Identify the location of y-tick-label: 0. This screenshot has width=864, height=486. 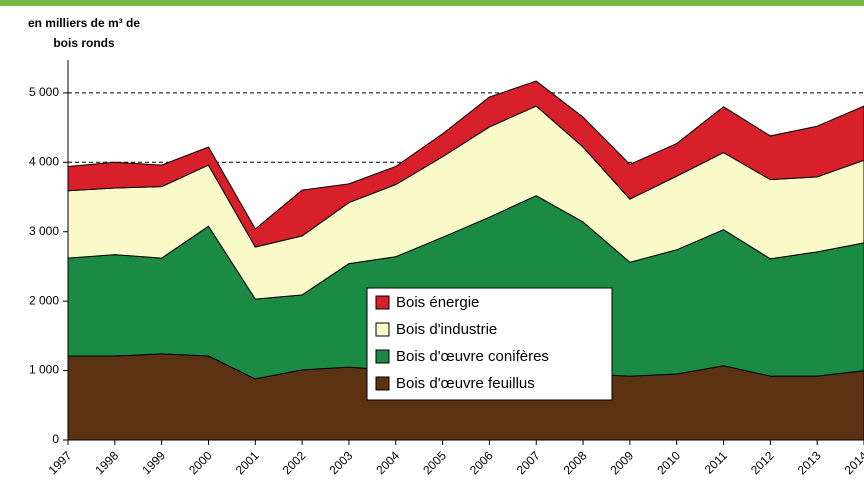
(55, 439).